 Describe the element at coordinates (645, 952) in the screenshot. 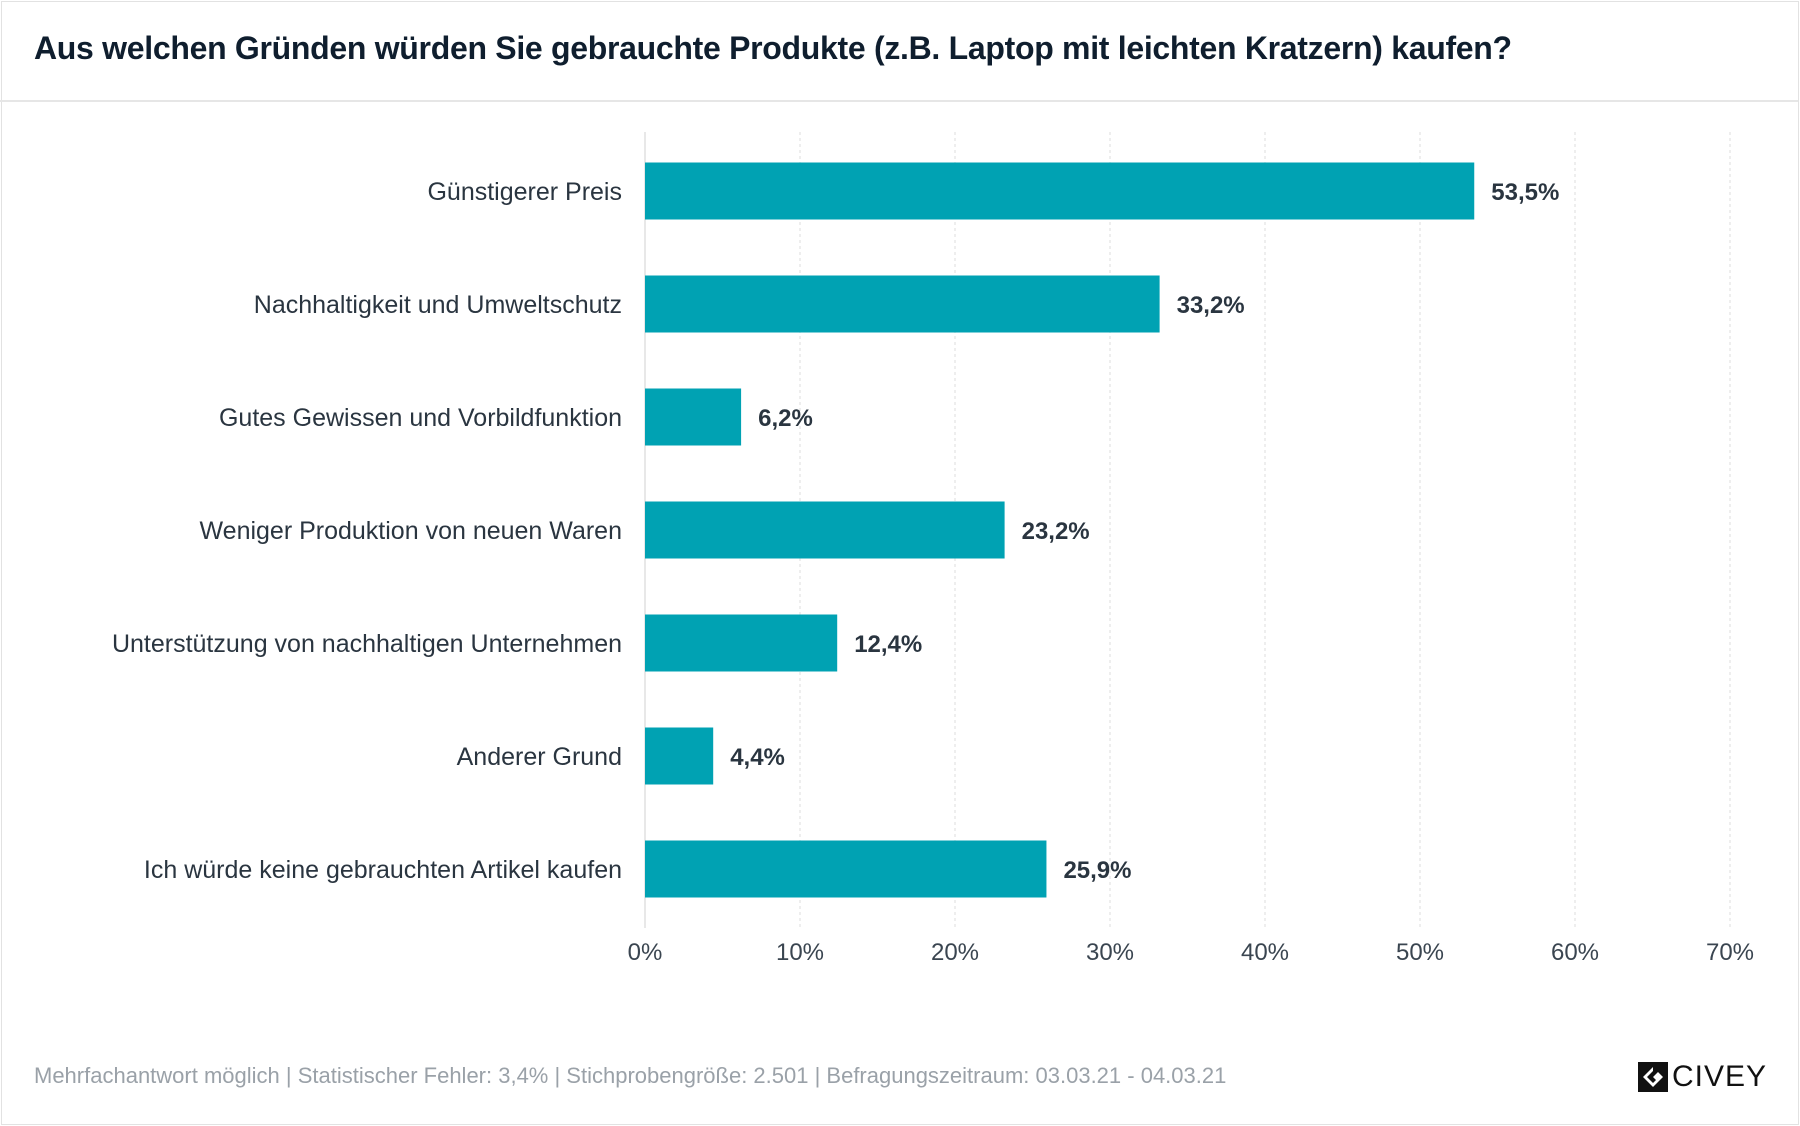

I see `x-tick-label: 0%` at that location.